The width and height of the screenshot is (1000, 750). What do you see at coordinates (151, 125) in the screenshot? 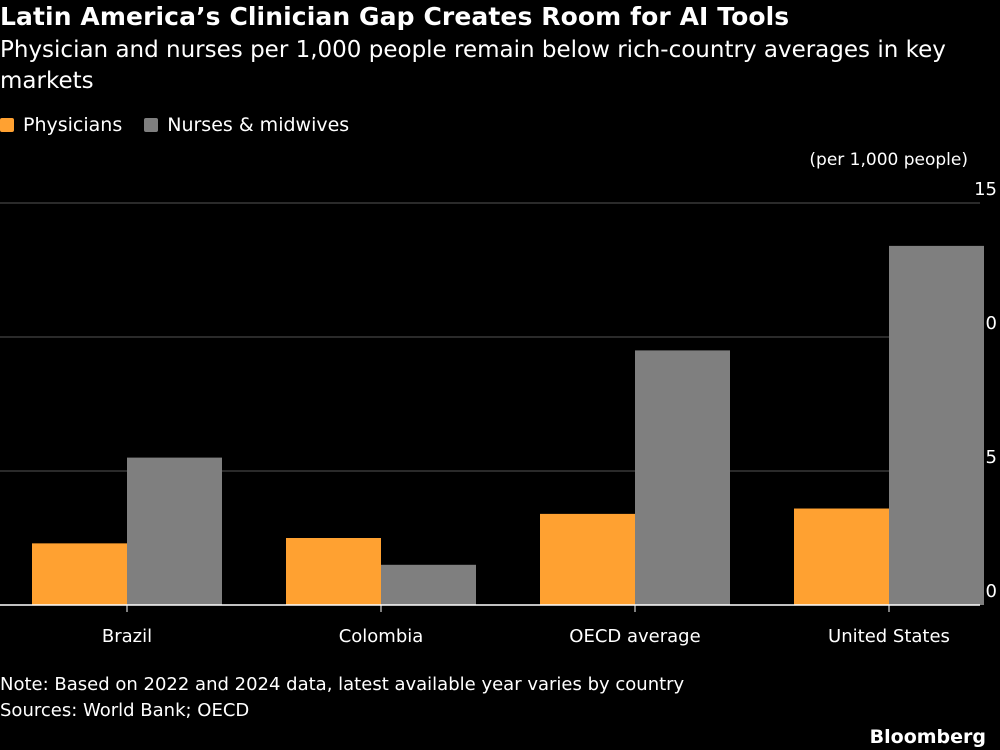
I see `legend-swatch-nurses` at bounding box center [151, 125].